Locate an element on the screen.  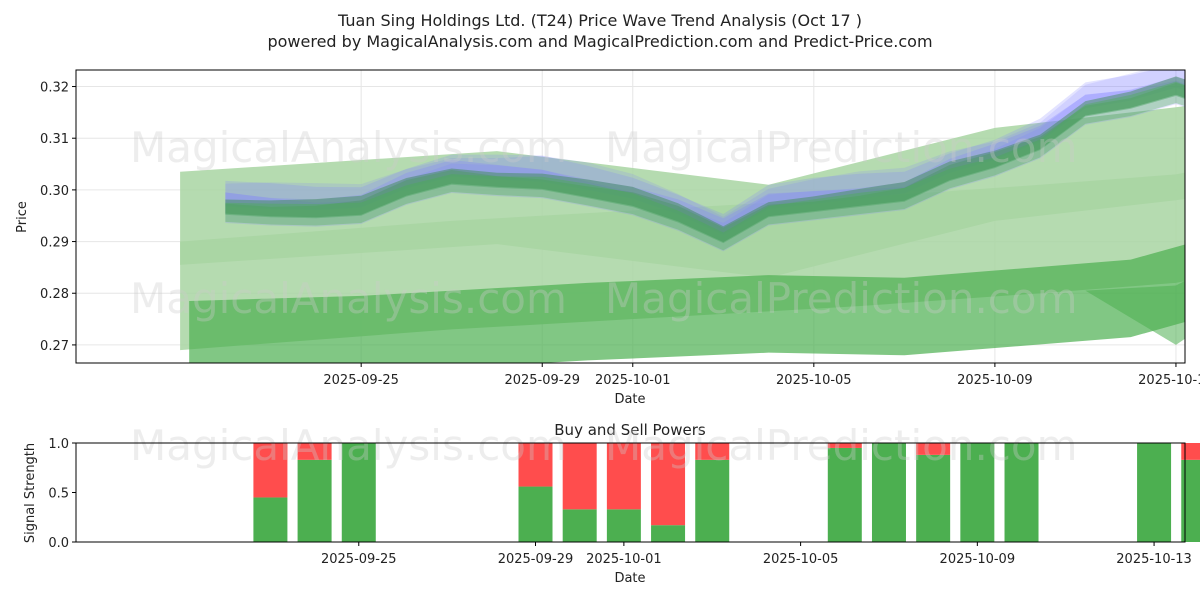
signal-x-label: Date is located at coordinates (629, 578).